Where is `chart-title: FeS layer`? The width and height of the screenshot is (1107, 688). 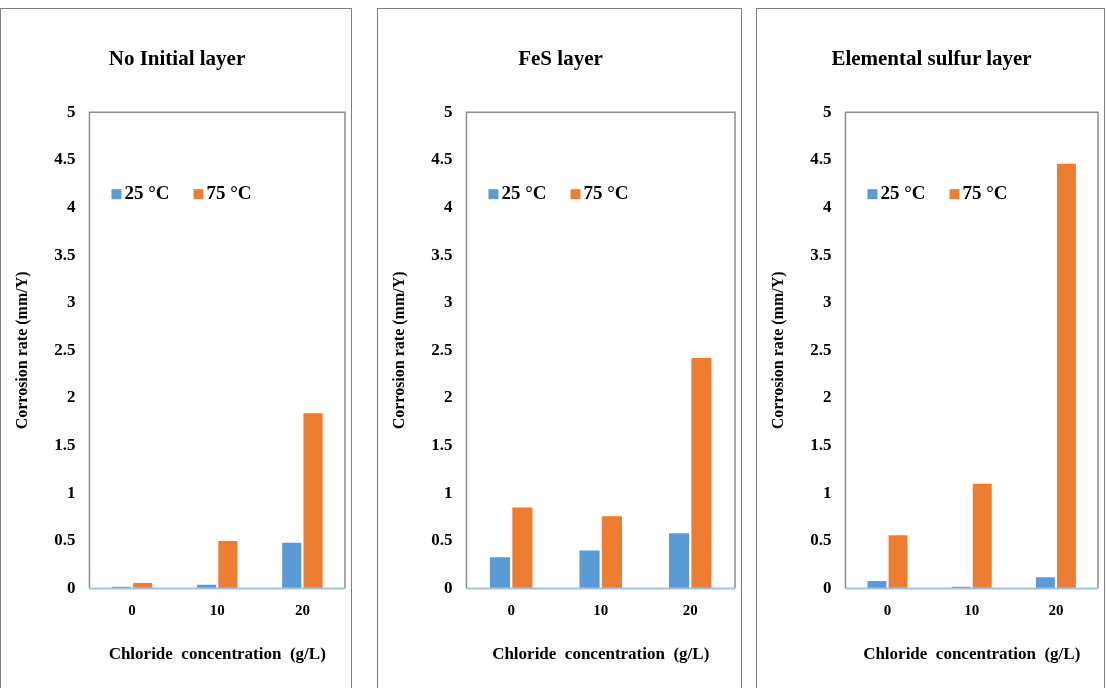
chart-title: FeS layer is located at coordinates (560, 58).